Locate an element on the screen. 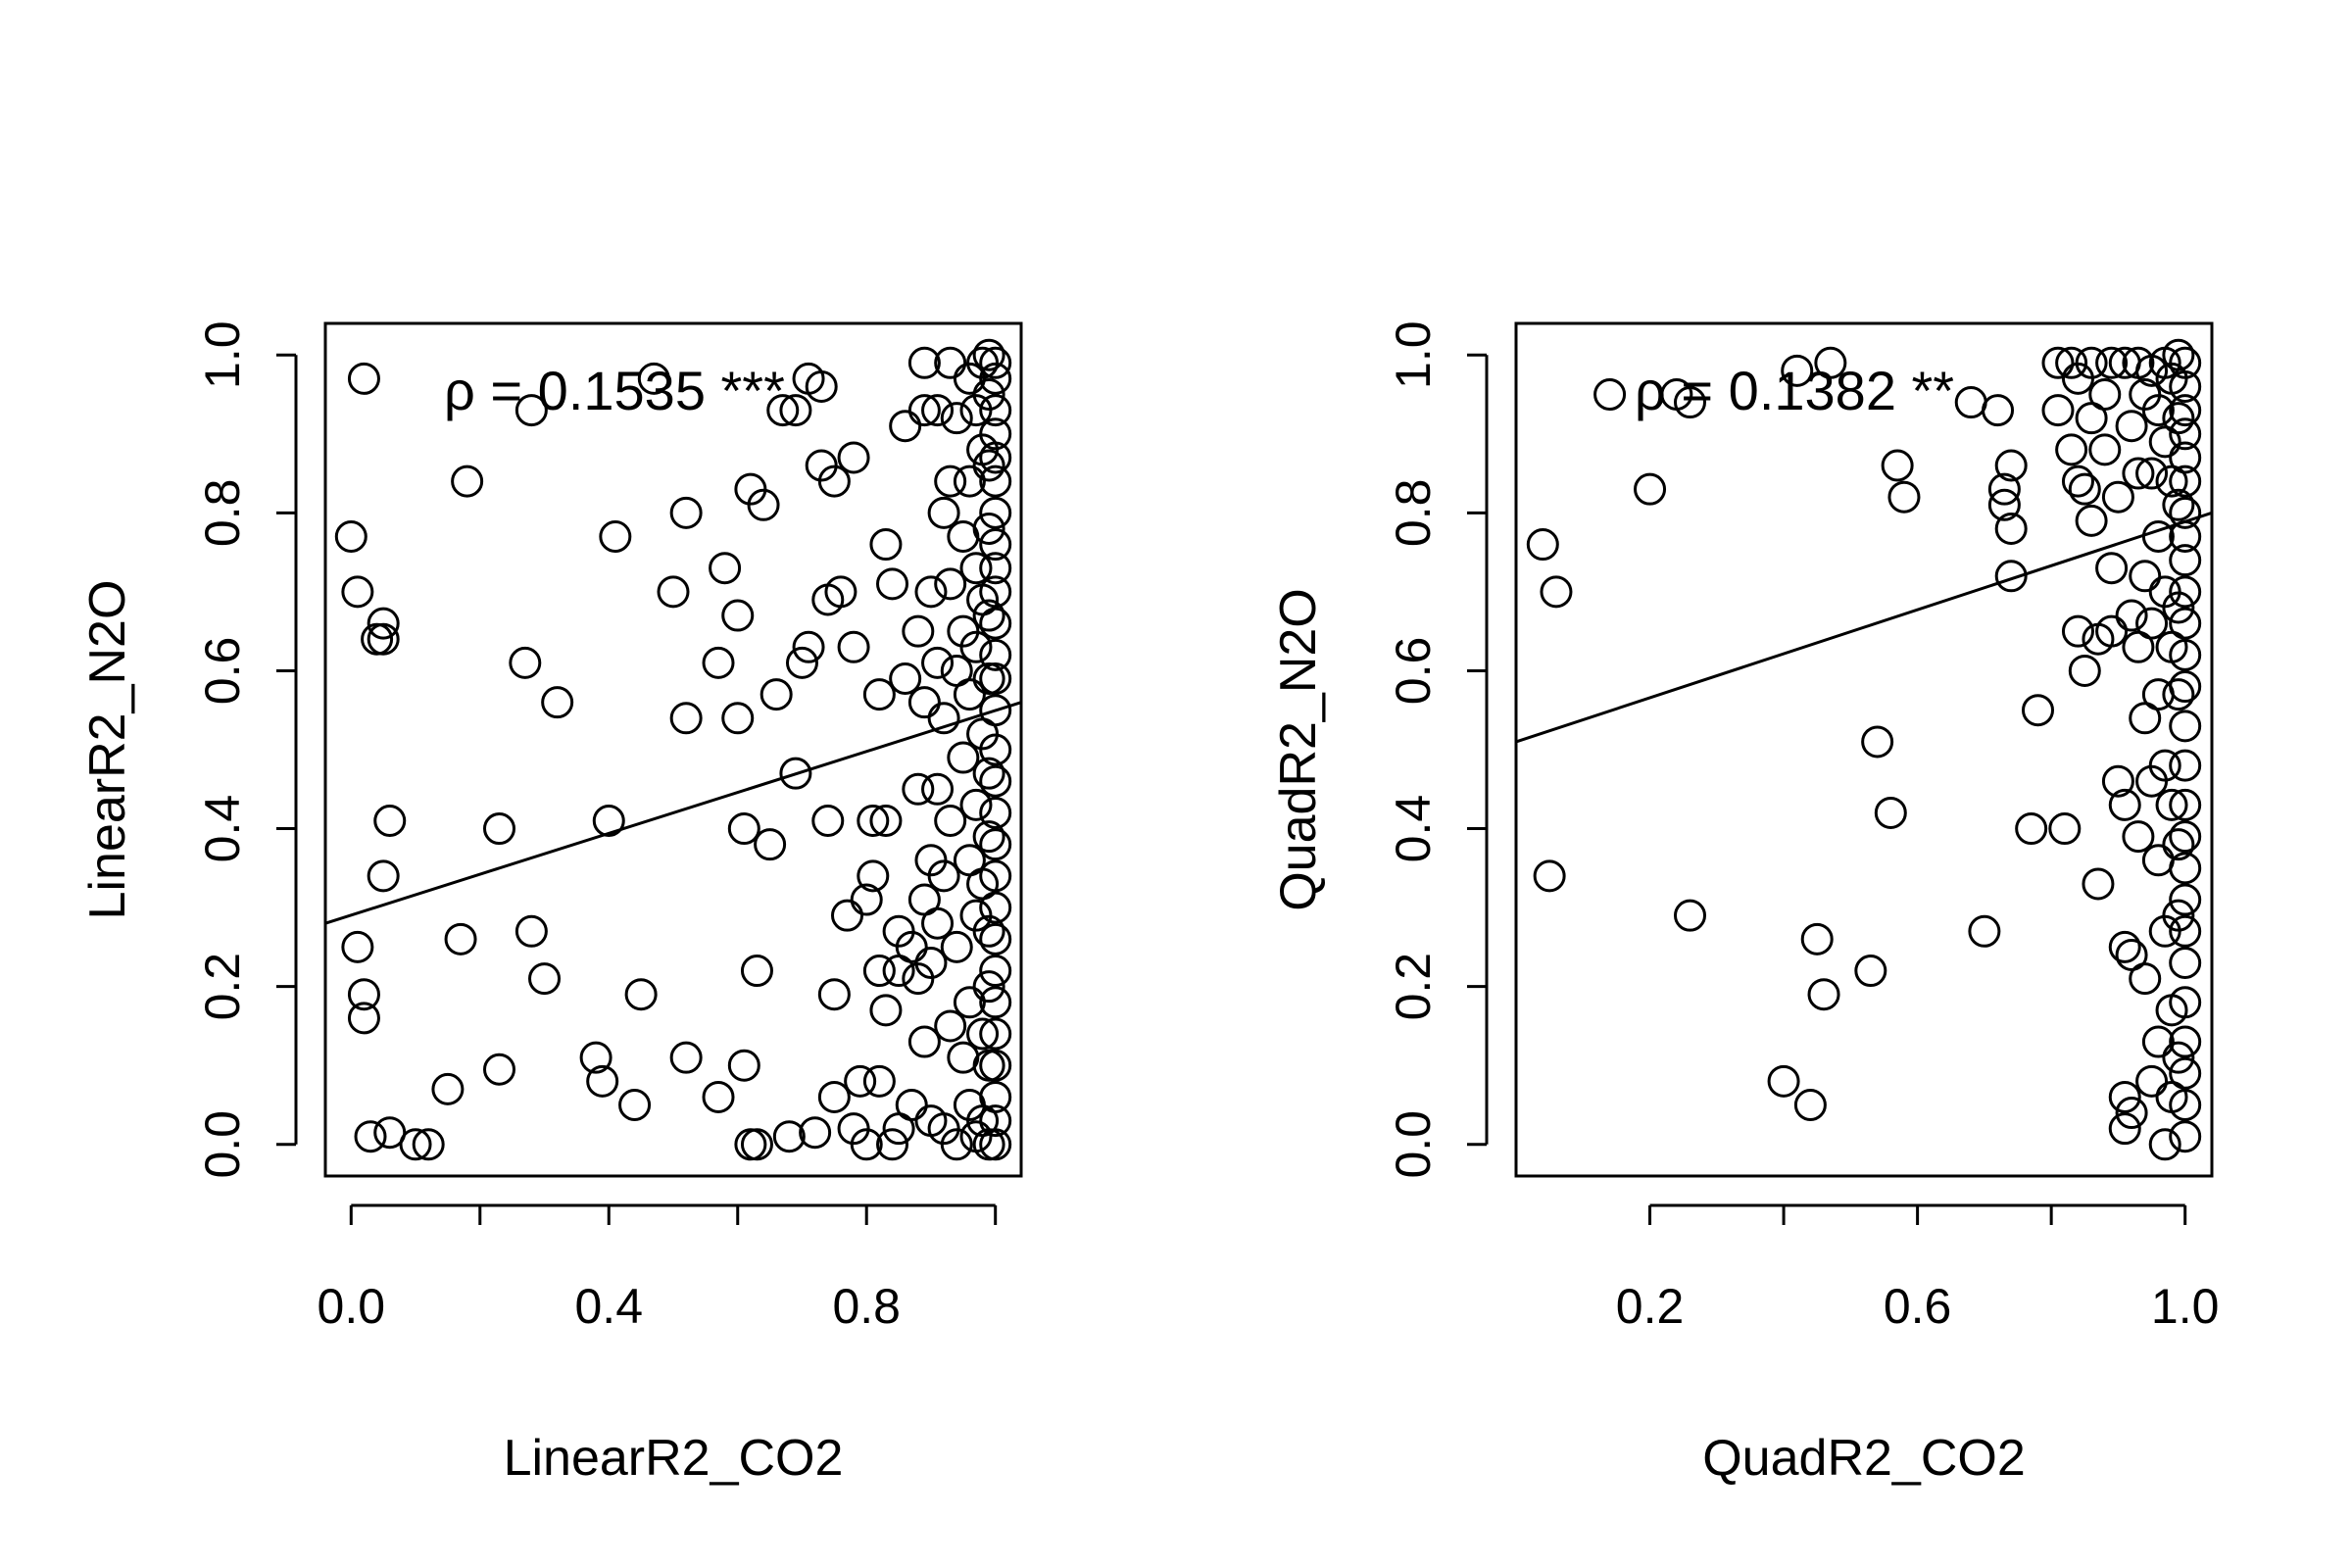  y-tick-label: 0.8 is located at coordinates (1413, 513).